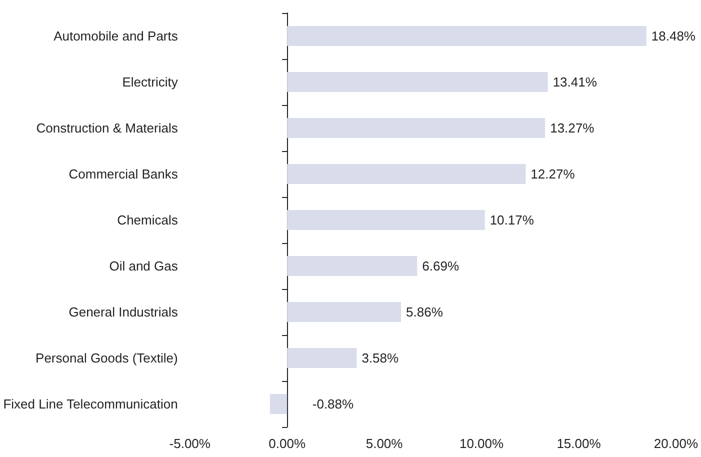 The image size is (701, 457). What do you see at coordinates (143, 266) in the screenshot?
I see `y-tick-label: Oil and Gas` at bounding box center [143, 266].